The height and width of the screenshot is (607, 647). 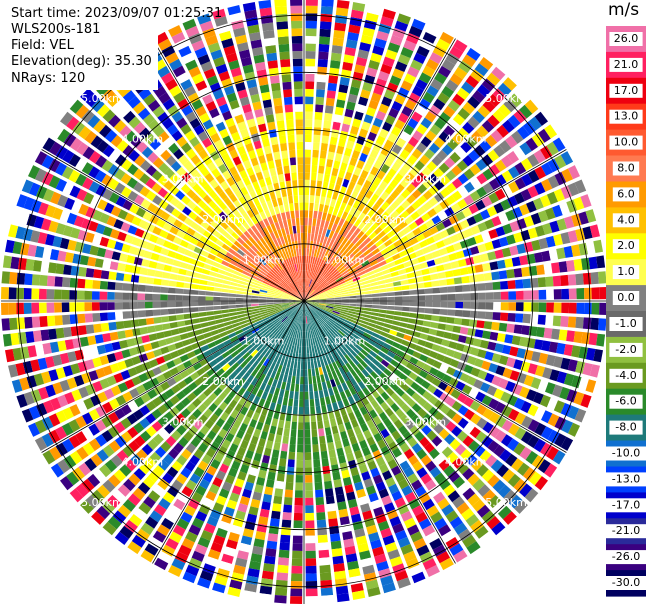 What do you see at coordinates (102, 98) in the screenshot?
I see `range-label: 5.00km` at bounding box center [102, 98].